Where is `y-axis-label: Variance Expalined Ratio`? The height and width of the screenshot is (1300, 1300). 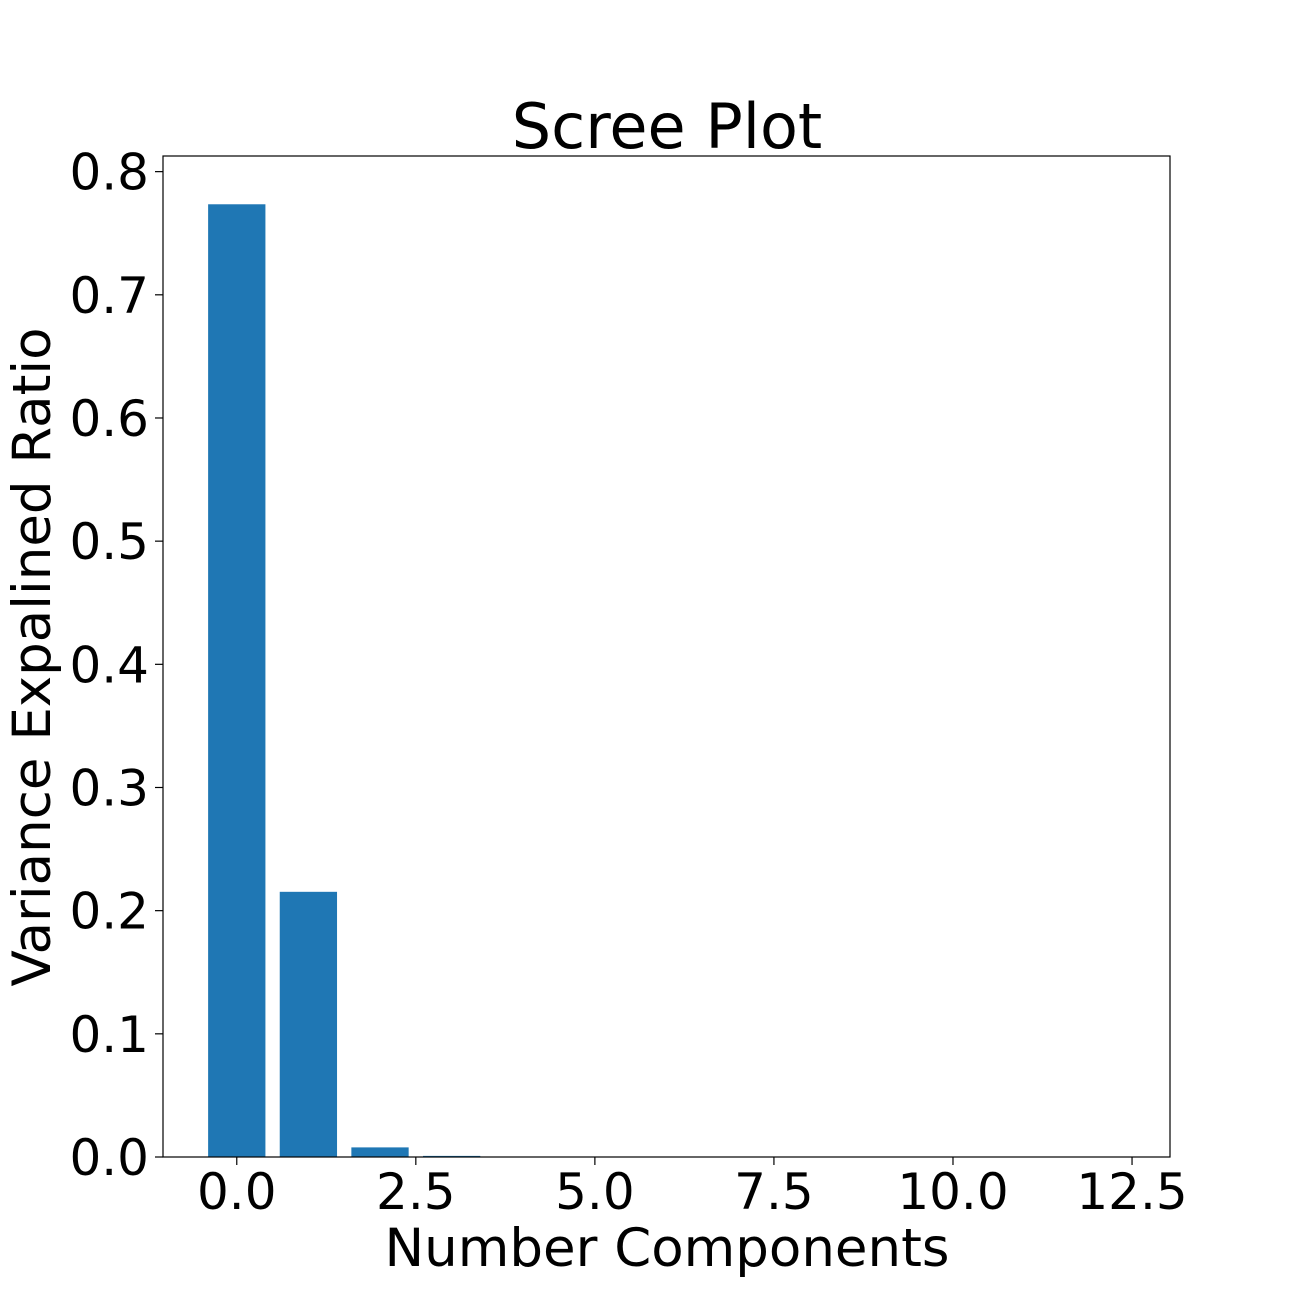 y-axis-label: Variance Expalined Ratio is located at coordinates (32, 657).